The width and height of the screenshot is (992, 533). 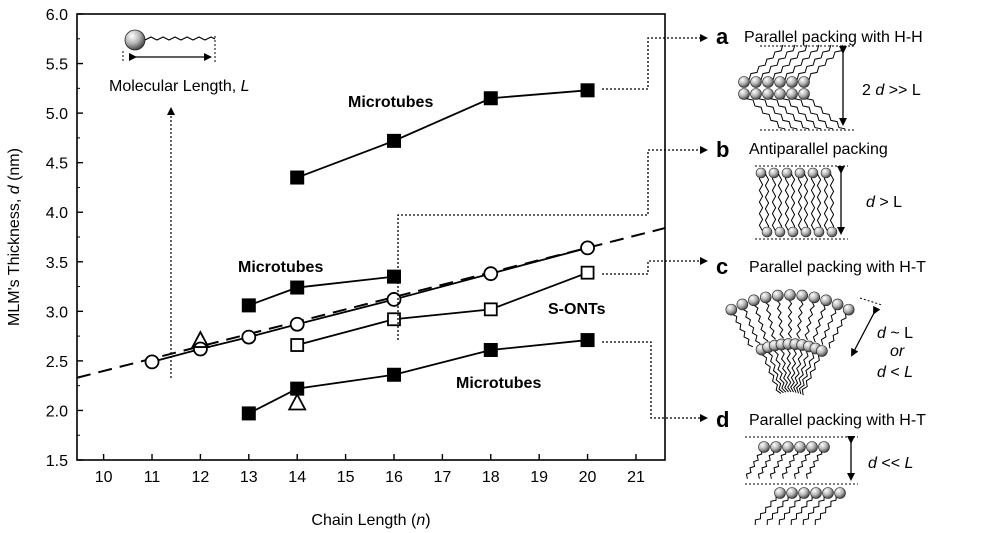 What do you see at coordinates (57, 238) in the screenshot?
I see `y-tick-labels: 1.5 2.0 2.5 3.0 3.5 4.0 4.5 5.0 5.5 6.0` at bounding box center [57, 238].